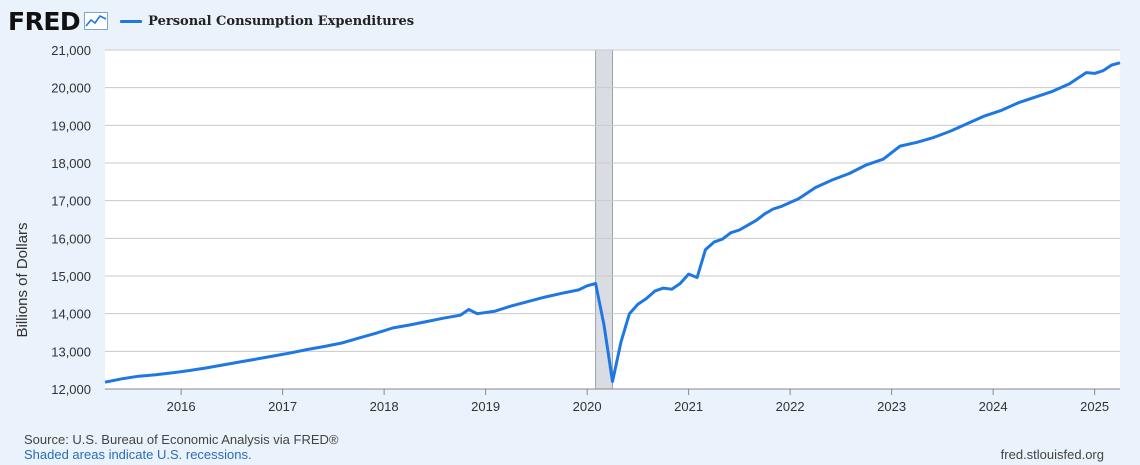  I want to click on y-tick-label-7: 19,000, so click(71, 125).